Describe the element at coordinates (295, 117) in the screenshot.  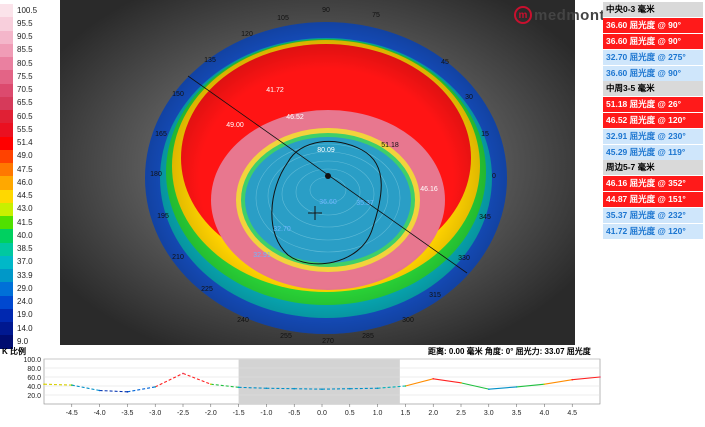
I see `map-annotation: 46.52` at that location.